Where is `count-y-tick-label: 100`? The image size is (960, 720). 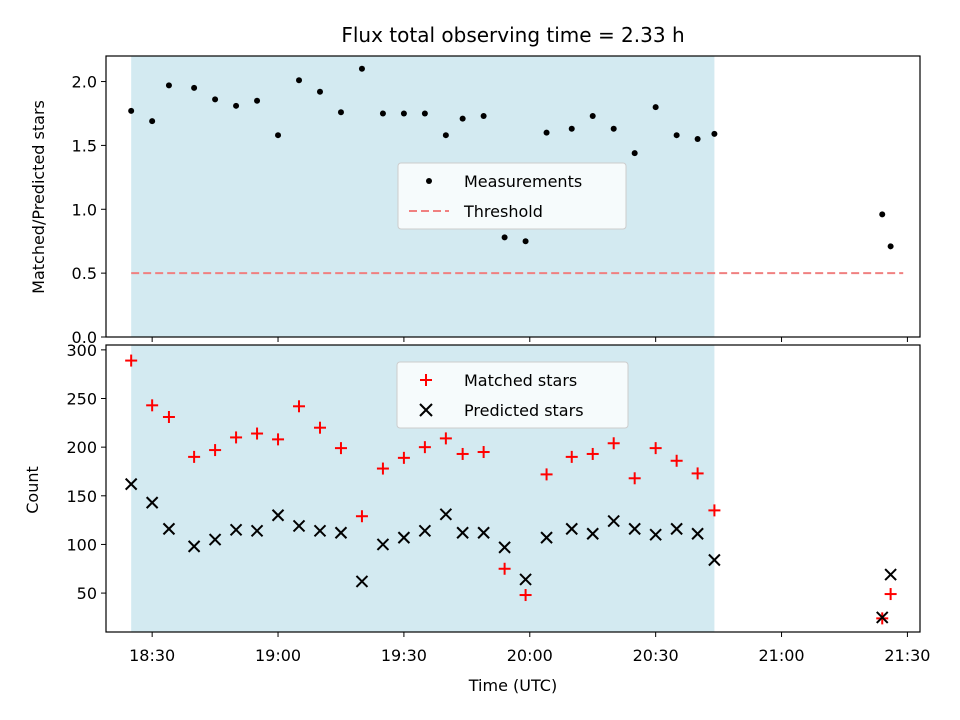 count-y-tick-label: 100 is located at coordinates (81, 544).